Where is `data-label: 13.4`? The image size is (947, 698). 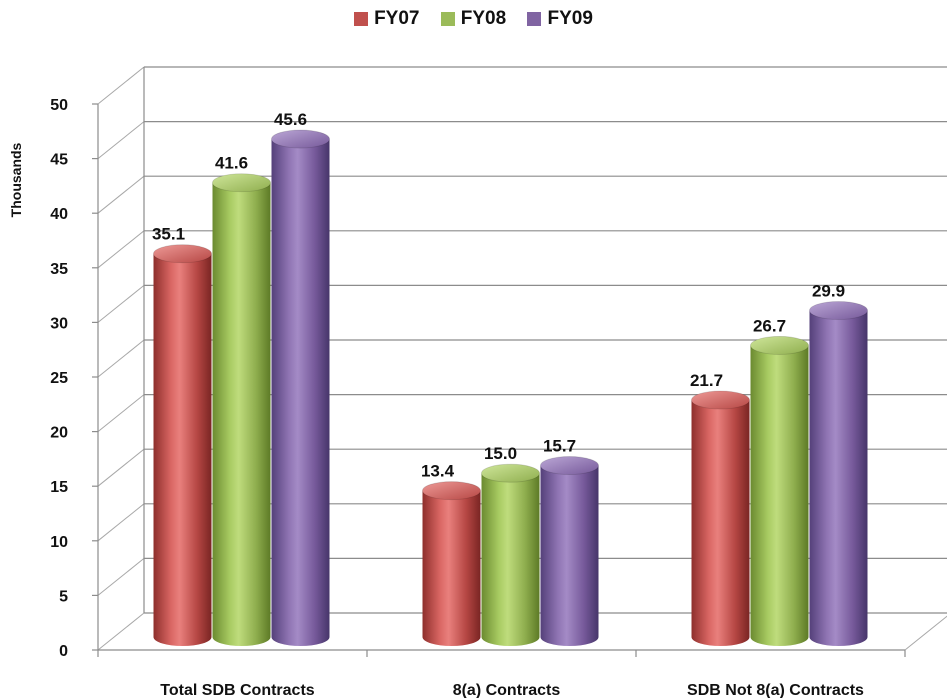
data-label: 13.4 is located at coordinates (438, 471).